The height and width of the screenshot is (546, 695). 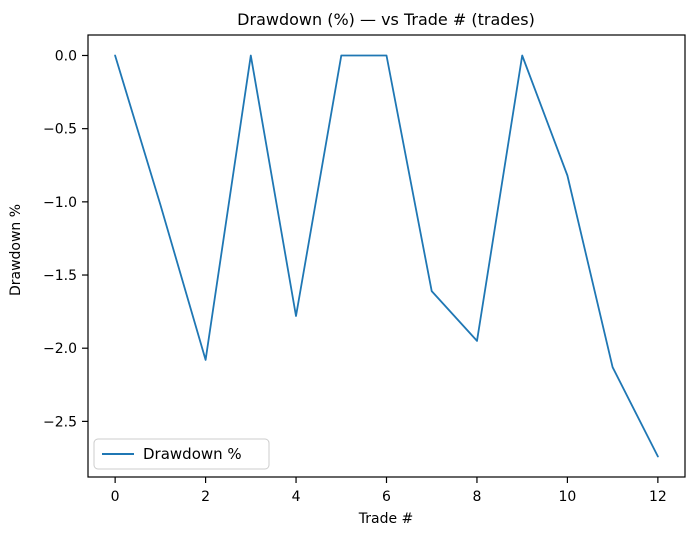 I want to click on y-tick-label: −2.5, so click(x=60, y=422).